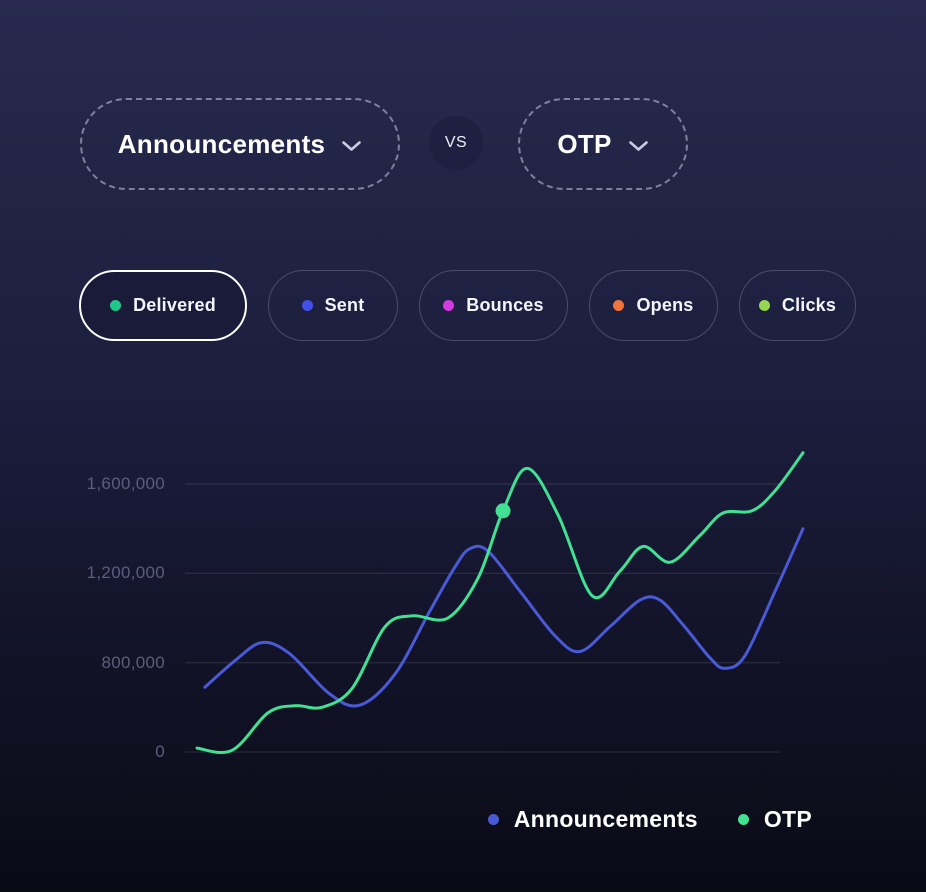  I want to click on legend-label: OTP, so click(787, 819).